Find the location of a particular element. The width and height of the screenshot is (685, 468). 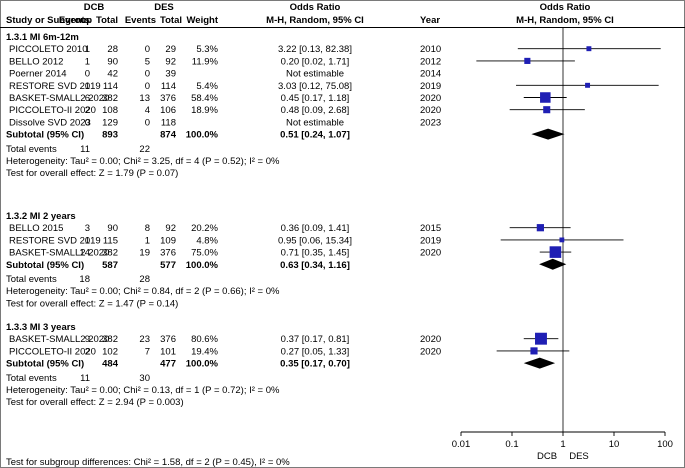

subgroup-3-study-2-events-dcb: 2 is located at coordinates (87, 351).